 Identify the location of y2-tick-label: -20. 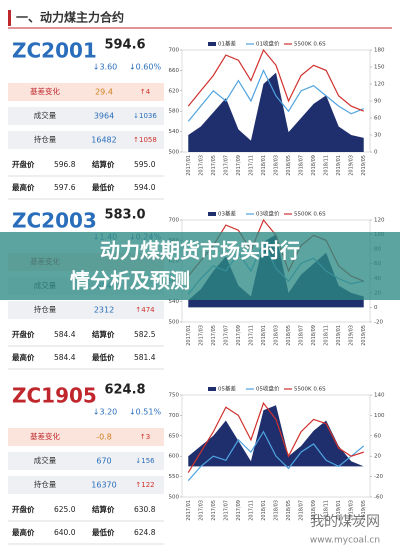
(378, 477).